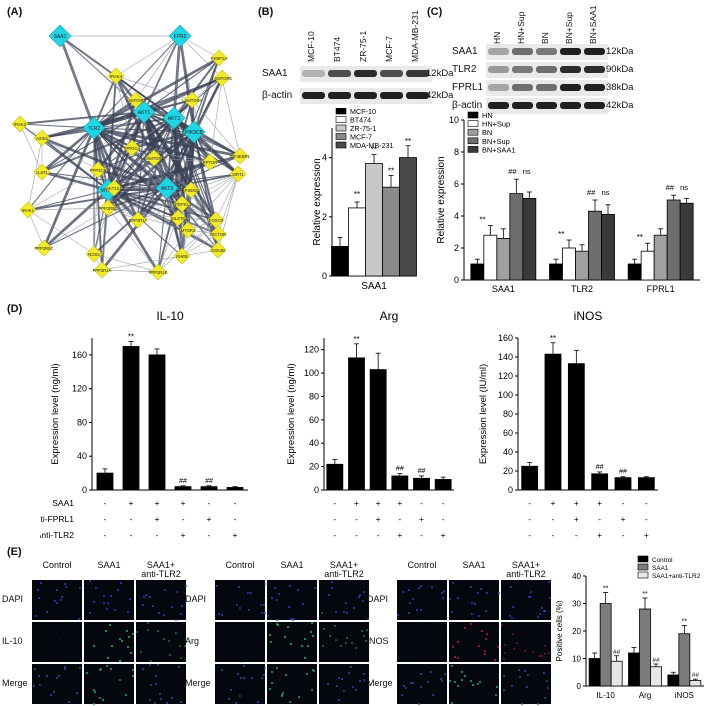 The image size is (709, 706). What do you see at coordinates (13, 599) in the screenshot?
I see `micrograph-row-label: DAPI` at bounding box center [13, 599].